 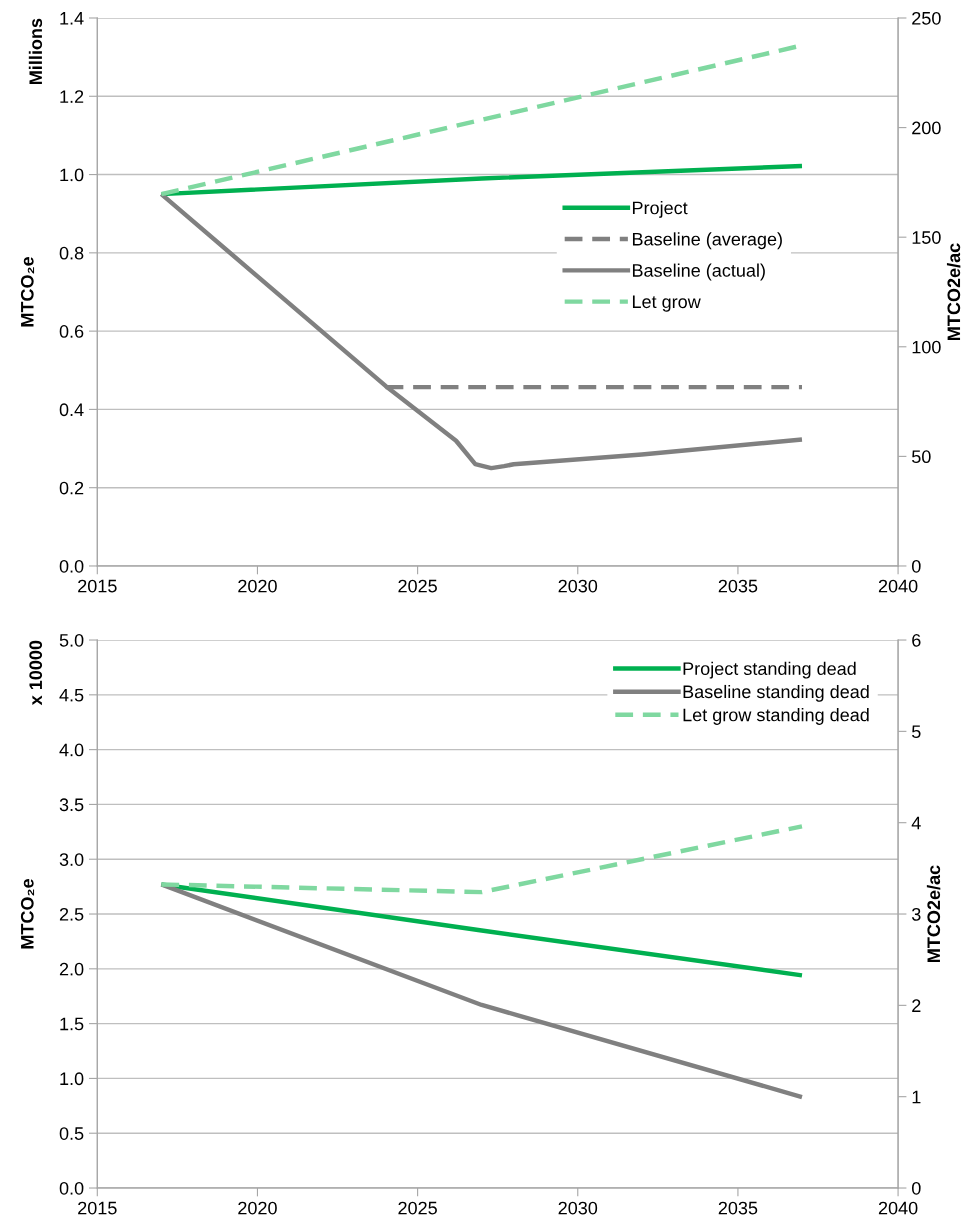 What do you see at coordinates (926, 237) in the screenshot?
I see `y2-tick-label: 150` at bounding box center [926, 237].